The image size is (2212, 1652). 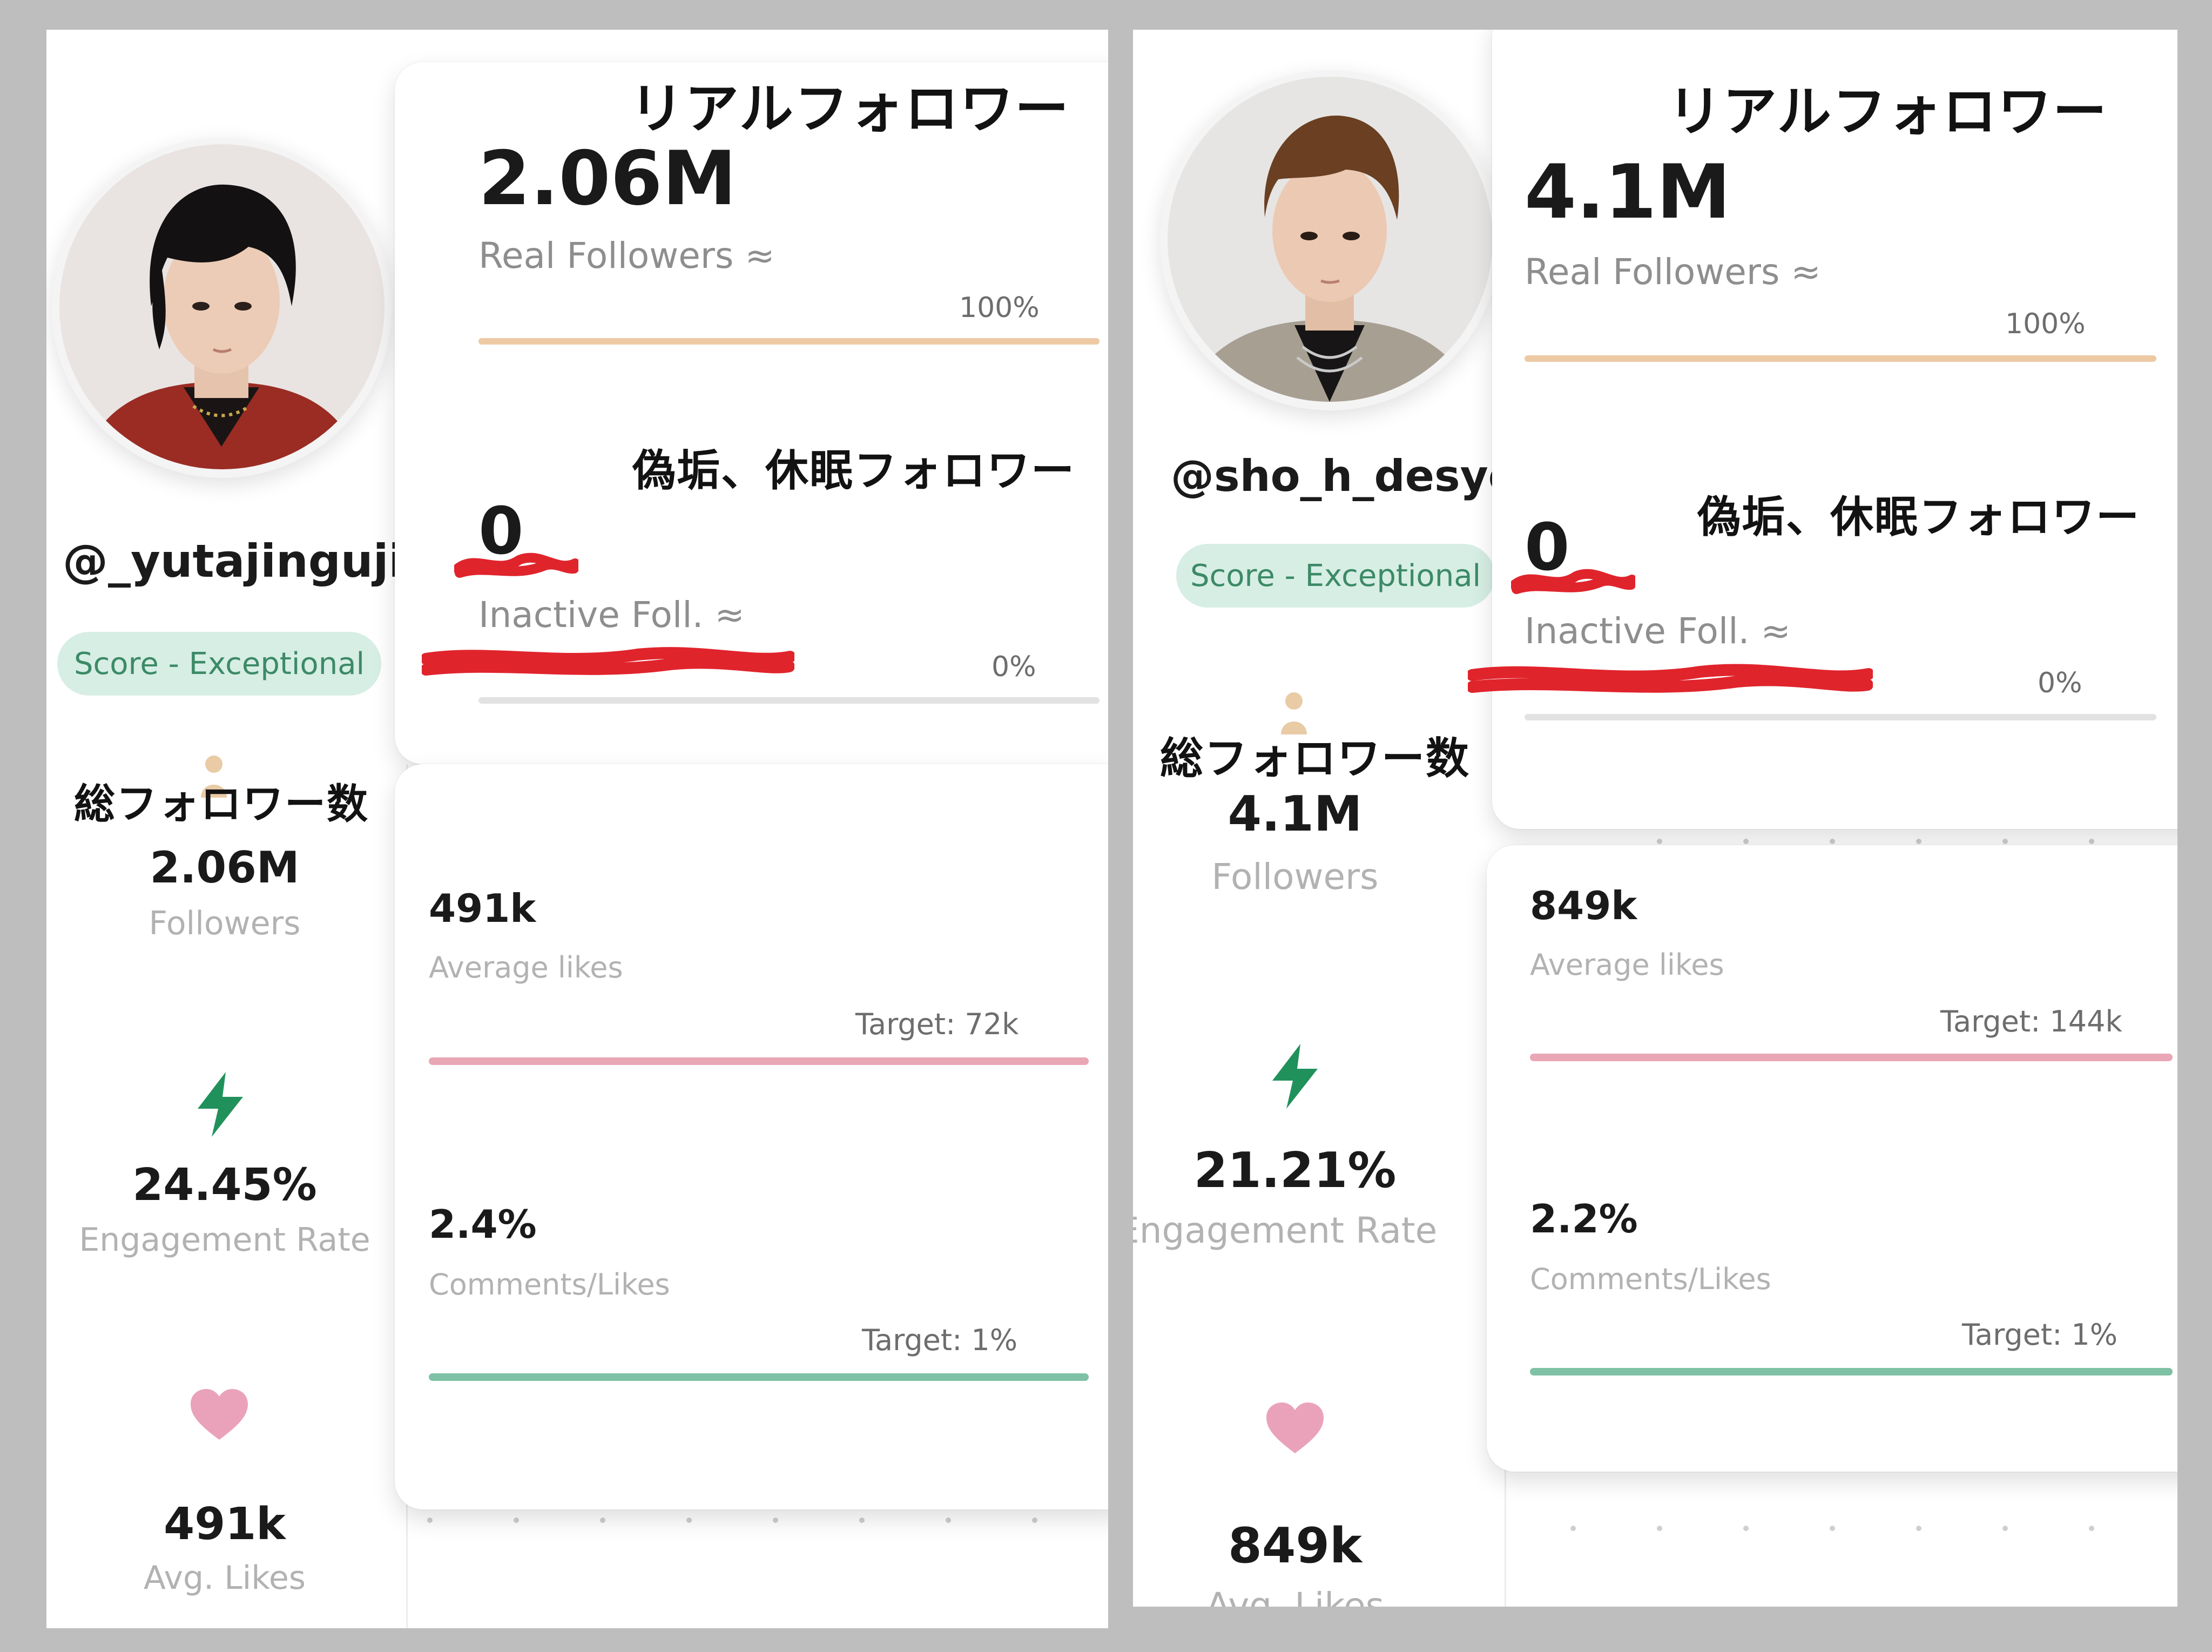 What do you see at coordinates (225, 1524) in the screenshot?
I see `avg-likes-value: 491k` at bounding box center [225, 1524].